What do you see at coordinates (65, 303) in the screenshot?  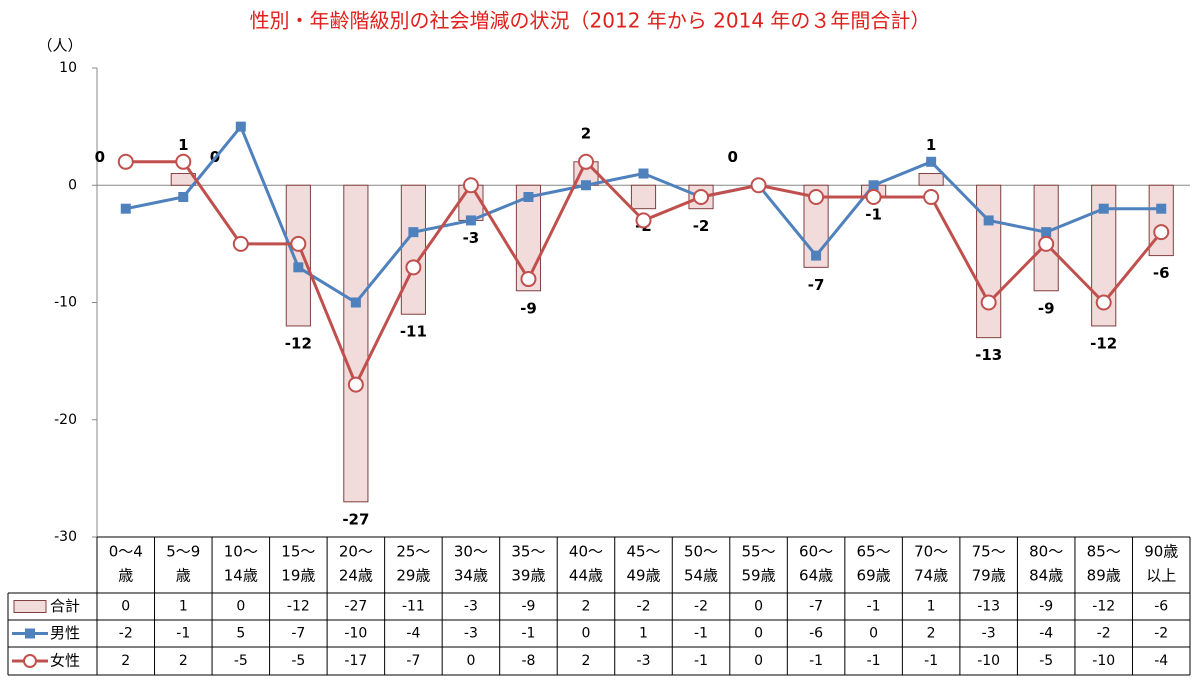 I see `y-tick-label: -10` at bounding box center [65, 303].